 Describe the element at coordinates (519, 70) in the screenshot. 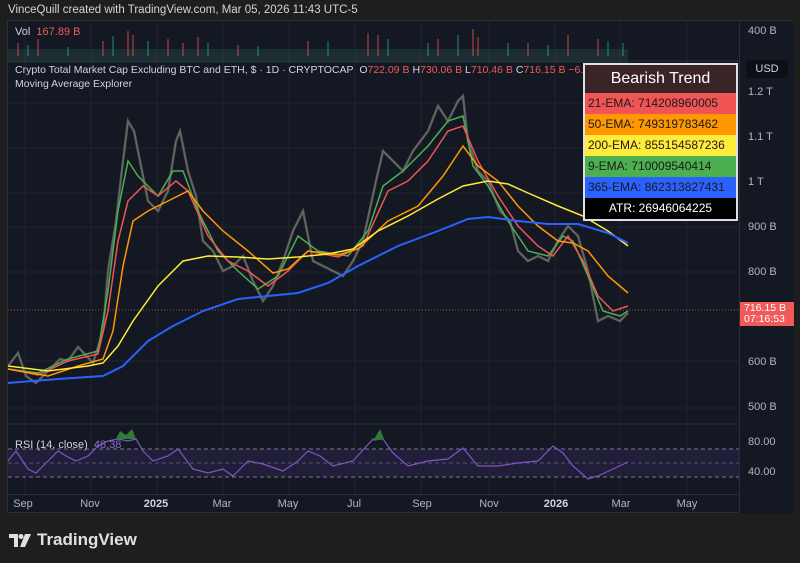

I see `close-label: C` at that location.